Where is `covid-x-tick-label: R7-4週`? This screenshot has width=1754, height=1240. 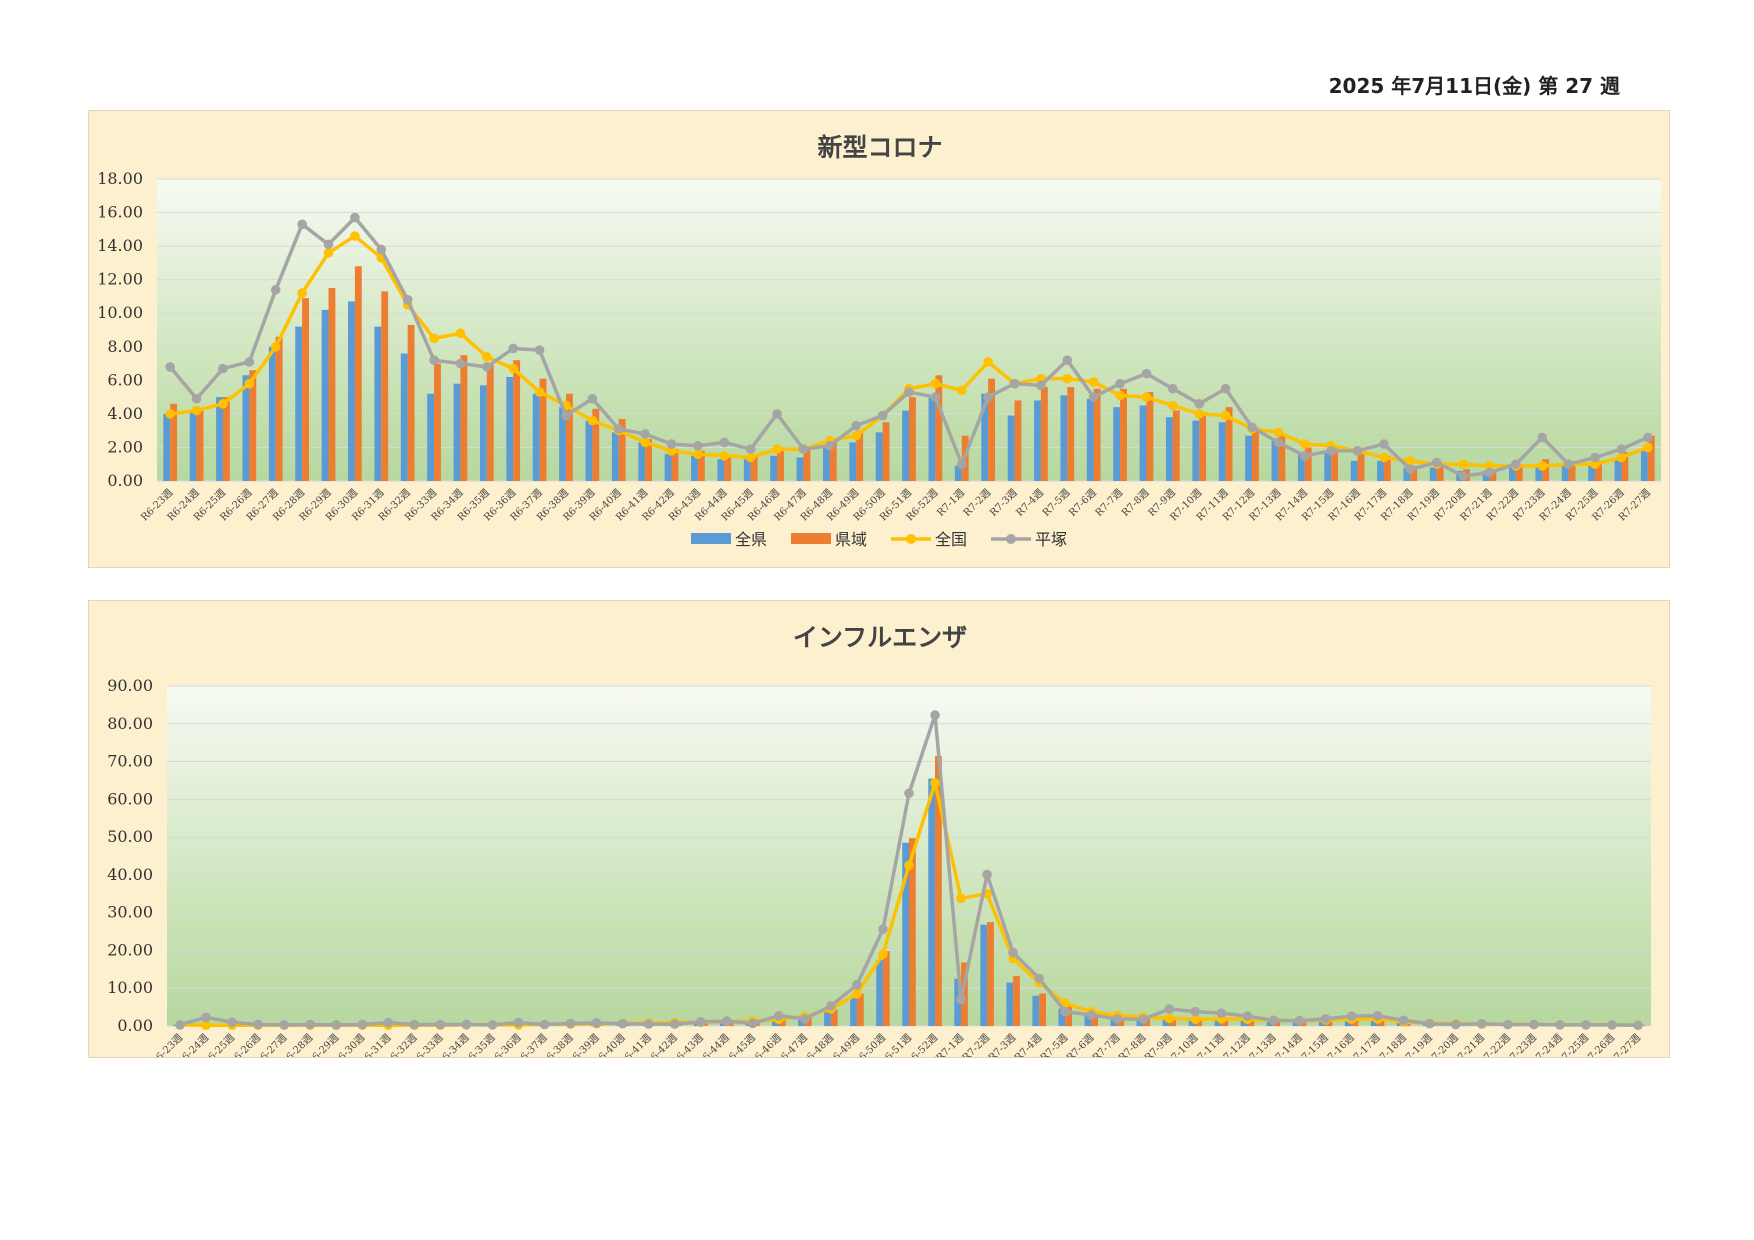 covid-x-tick-label: R7-4週 is located at coordinates (1030, 503).